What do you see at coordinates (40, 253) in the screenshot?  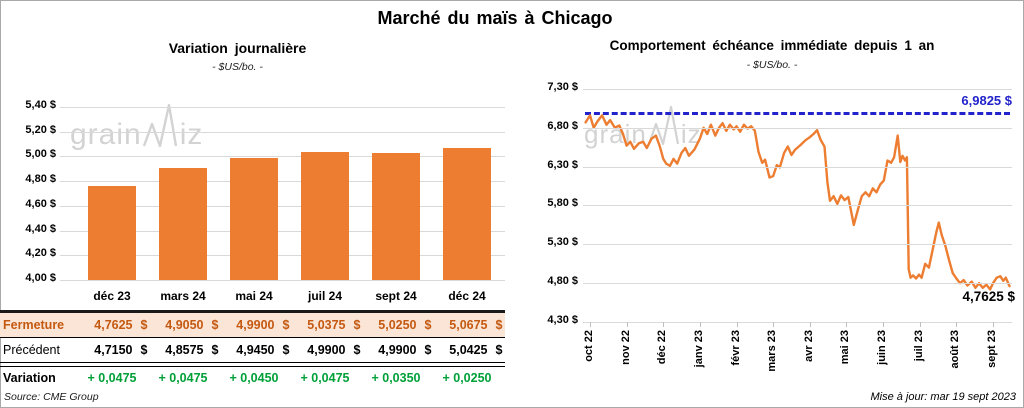 I see `bar-chart-y-tick: 4,20 $` at bounding box center [40, 253].